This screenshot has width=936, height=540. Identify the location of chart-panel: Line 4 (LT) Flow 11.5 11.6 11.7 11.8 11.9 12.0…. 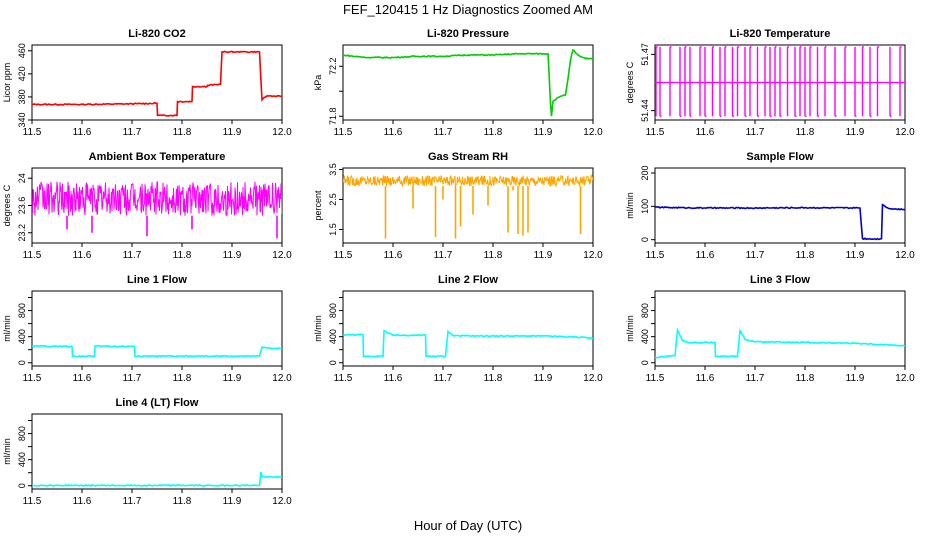
(147, 452).